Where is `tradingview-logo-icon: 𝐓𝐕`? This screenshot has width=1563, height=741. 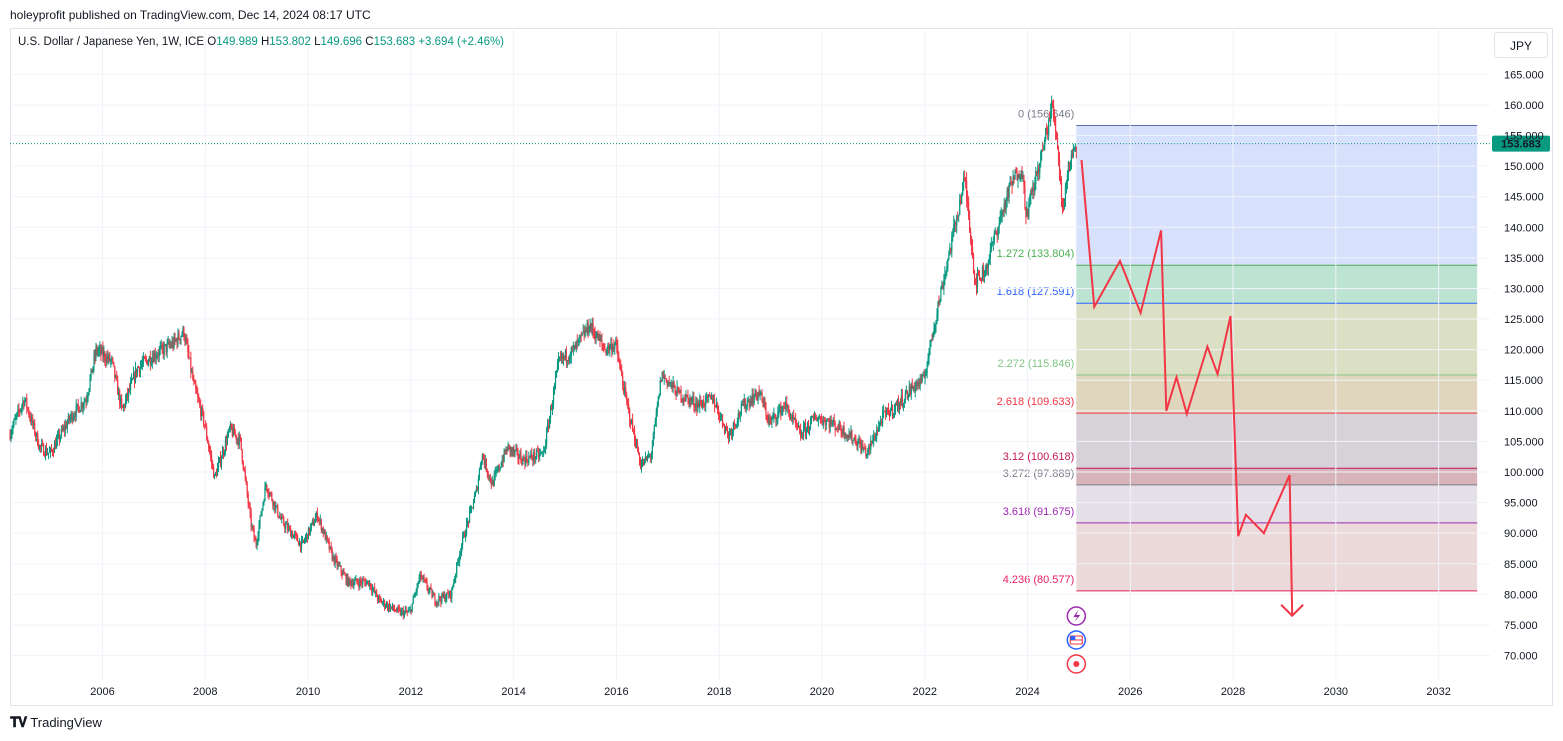
tradingview-logo-icon: 𝐓𝐕 is located at coordinates (18, 722).